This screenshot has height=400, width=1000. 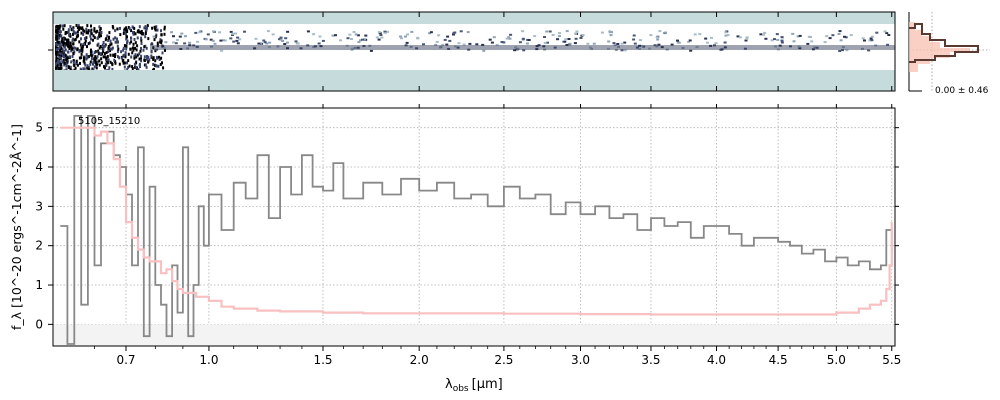 I want to click on x-tick-label-1: 1.0, so click(x=208, y=360).